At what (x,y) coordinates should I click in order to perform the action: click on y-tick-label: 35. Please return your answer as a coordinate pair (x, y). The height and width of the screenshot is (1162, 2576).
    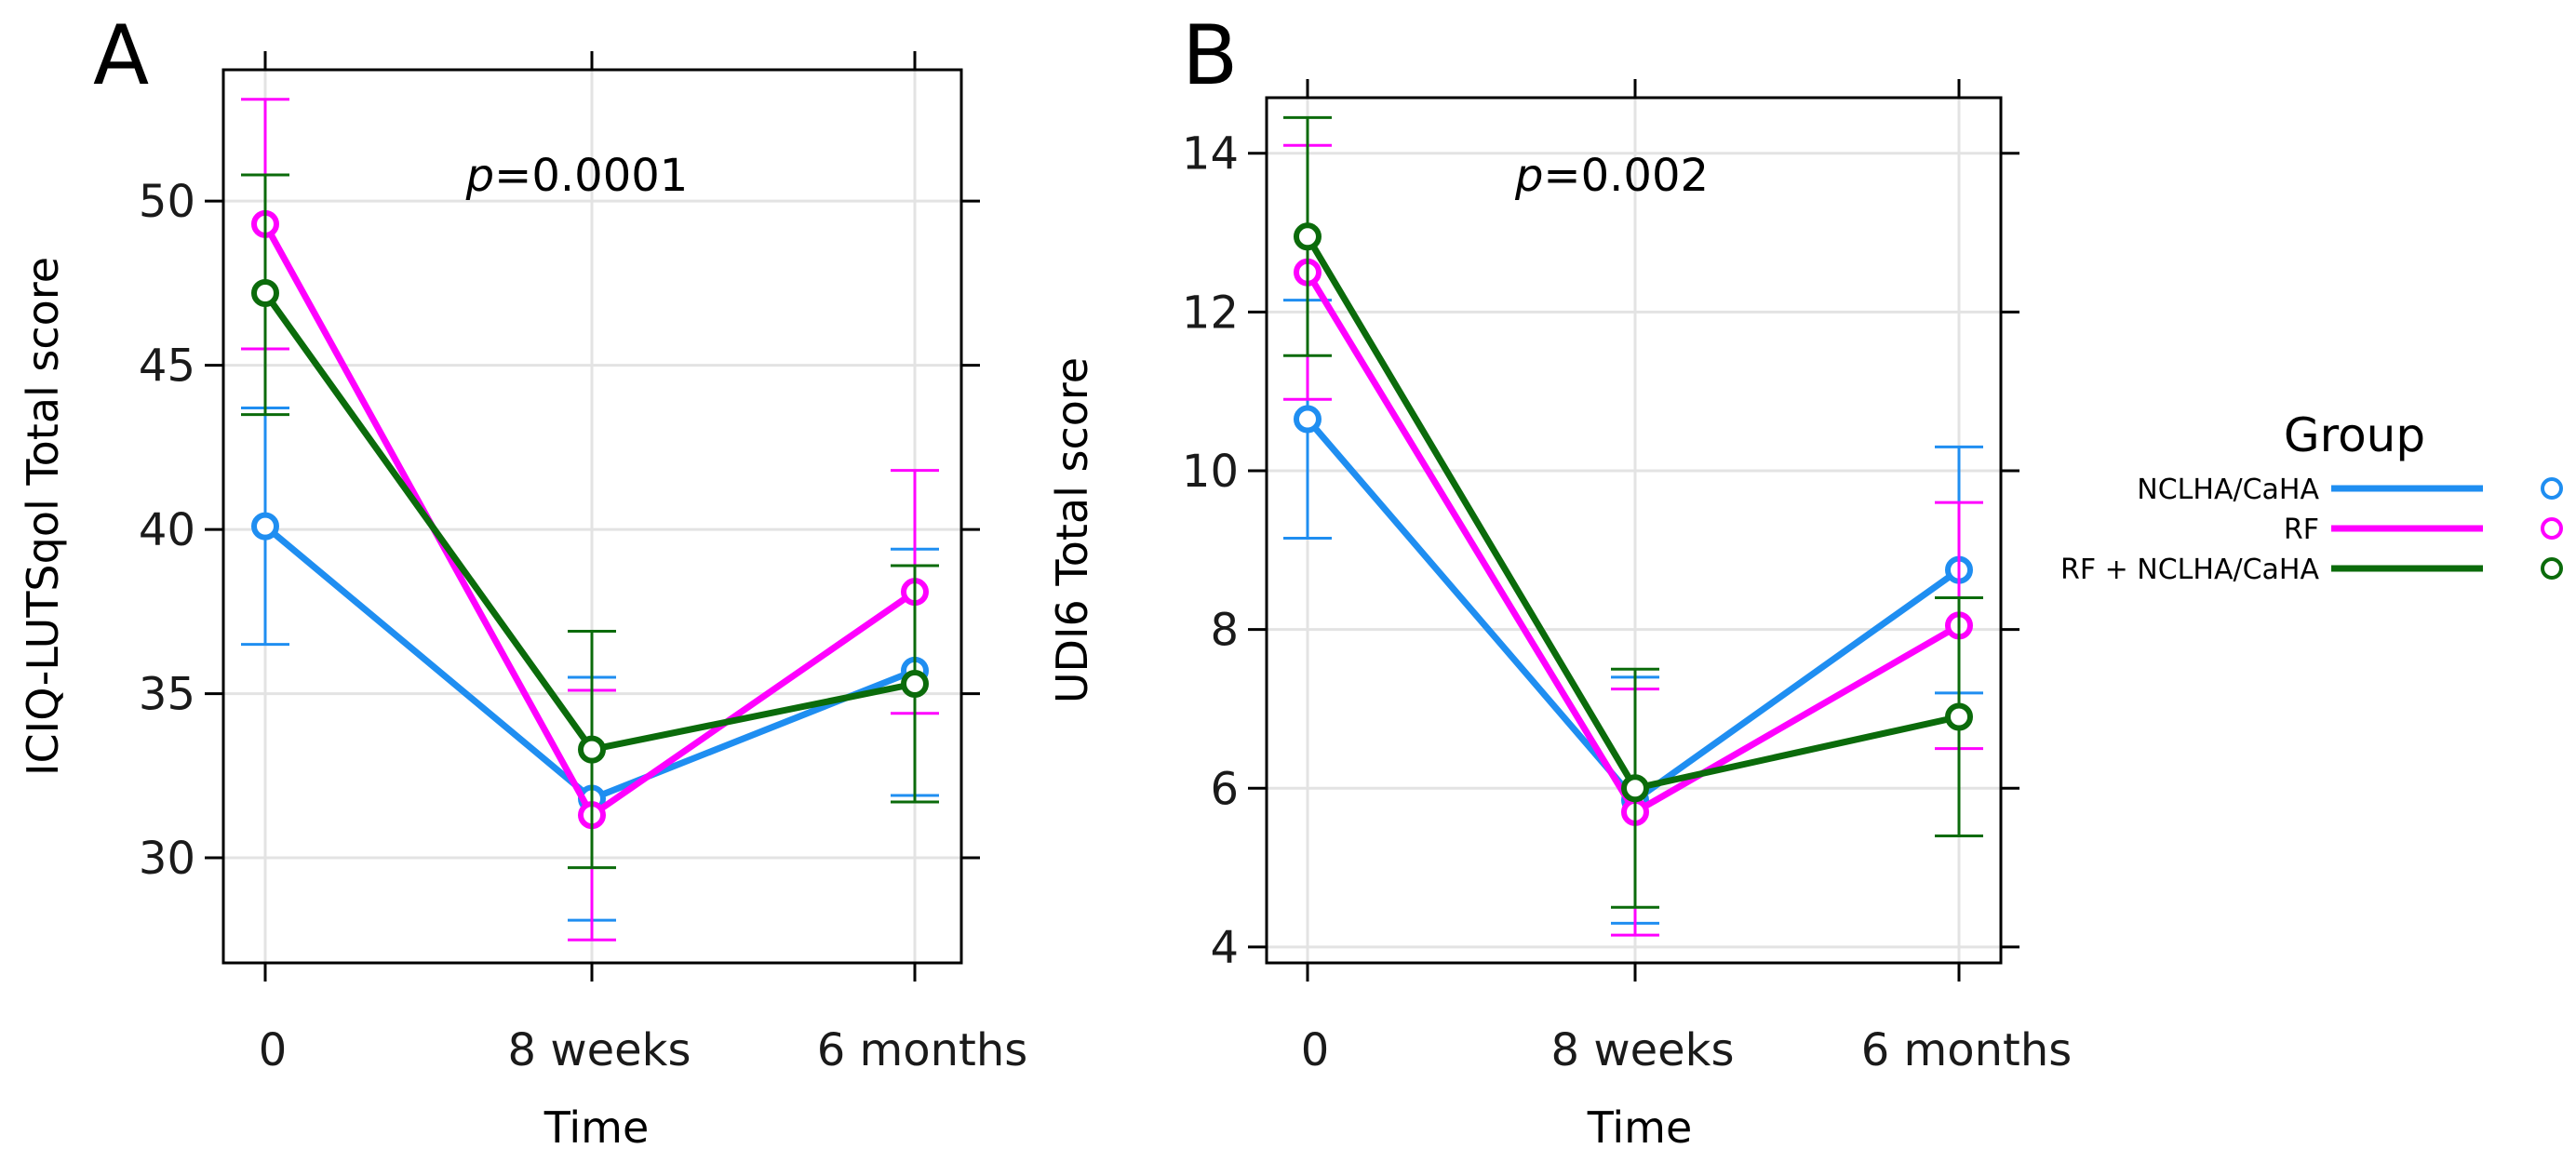
    Looking at the image, I should click on (167, 695).